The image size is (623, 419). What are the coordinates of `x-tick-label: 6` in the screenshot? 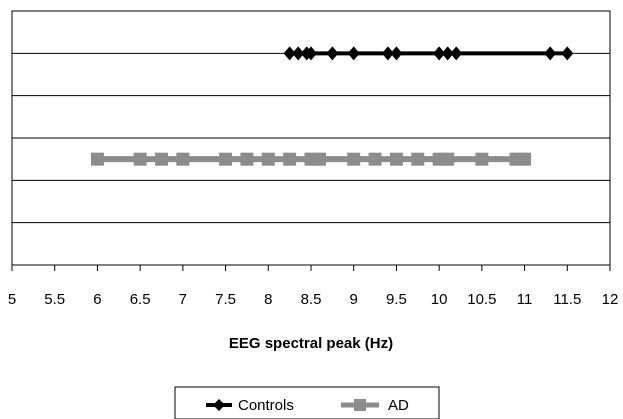 It's located at (97, 299).